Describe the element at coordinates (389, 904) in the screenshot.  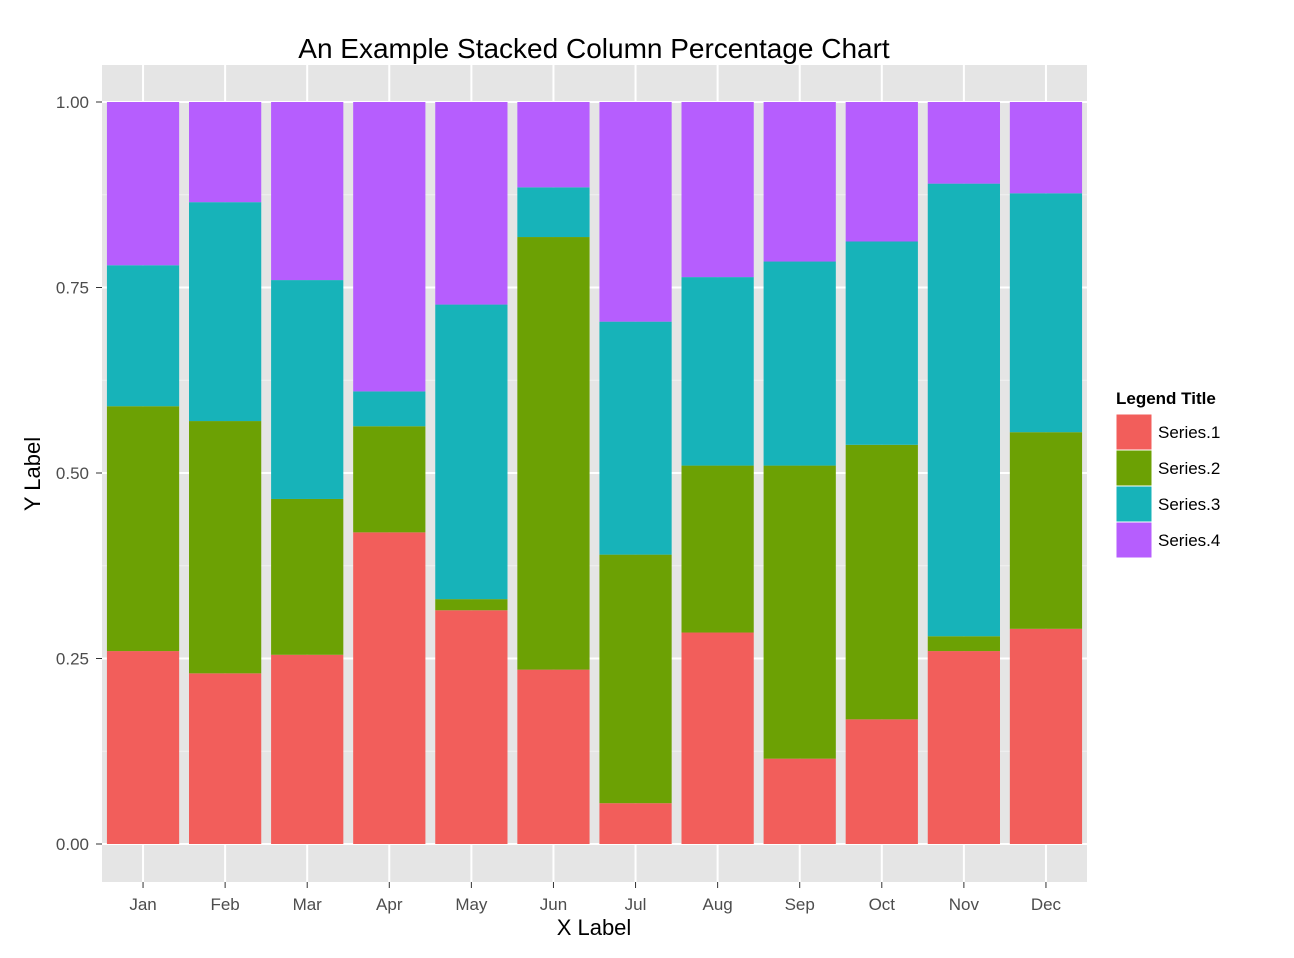
I see `x-tick-label: Apr` at that location.